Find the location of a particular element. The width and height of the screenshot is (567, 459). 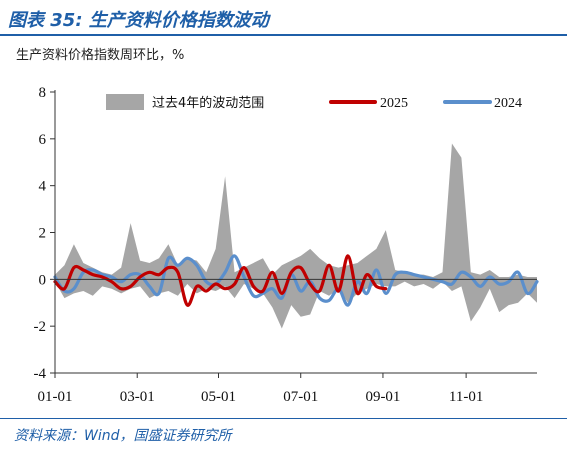

series-line-2025 is located at coordinates (220, 280).